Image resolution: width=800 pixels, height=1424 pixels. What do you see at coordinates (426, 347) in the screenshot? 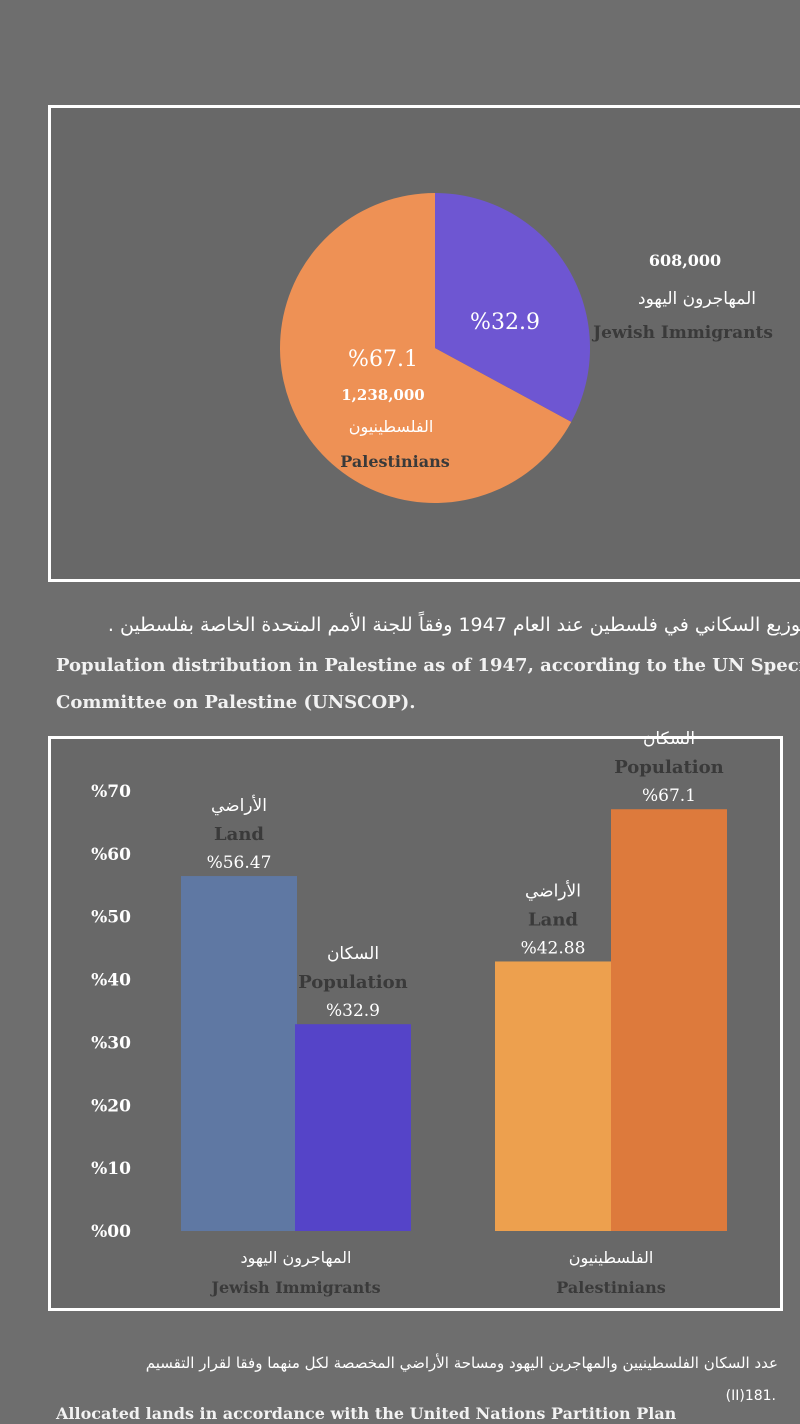
I see `pie-slice-palestinians` at bounding box center [426, 347].